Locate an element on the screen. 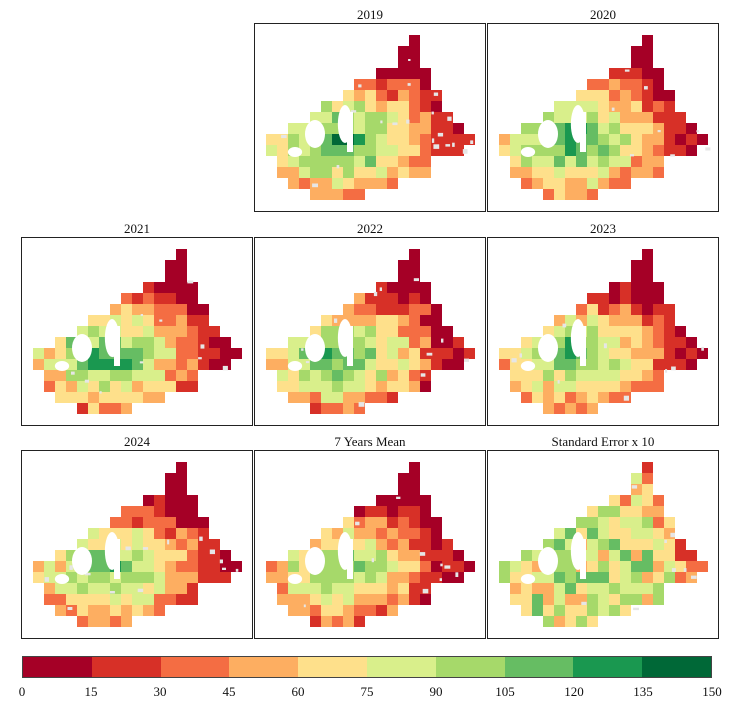  panel-title: 2020 is located at coordinates (603, 14).